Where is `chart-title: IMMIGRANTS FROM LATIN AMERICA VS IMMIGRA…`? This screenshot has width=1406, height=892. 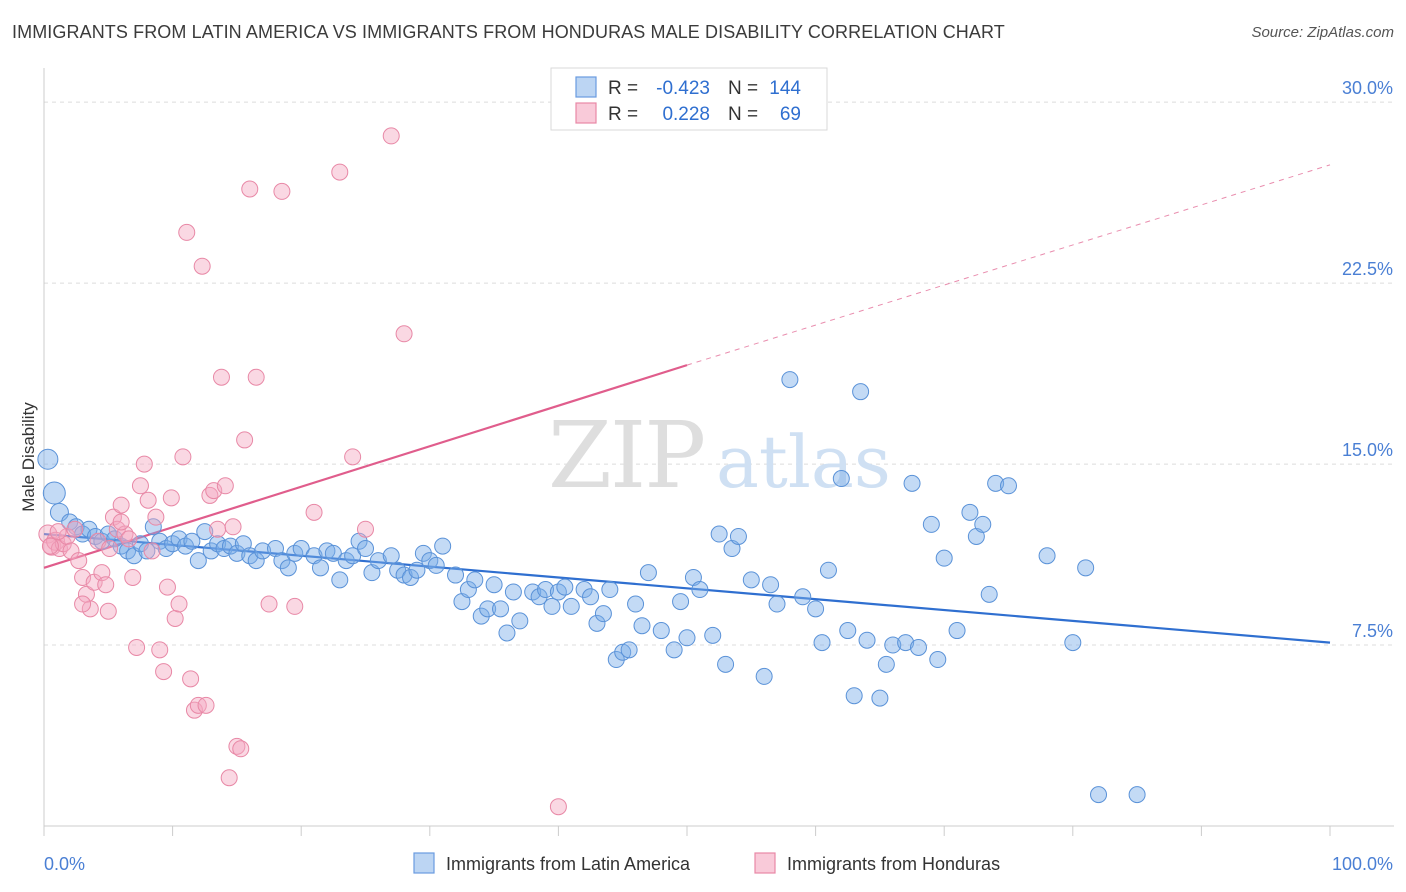
chart-title: IMMIGRANTS FROM LATIN AMERICA VS IMMIGRA… is located at coordinates (508, 32).